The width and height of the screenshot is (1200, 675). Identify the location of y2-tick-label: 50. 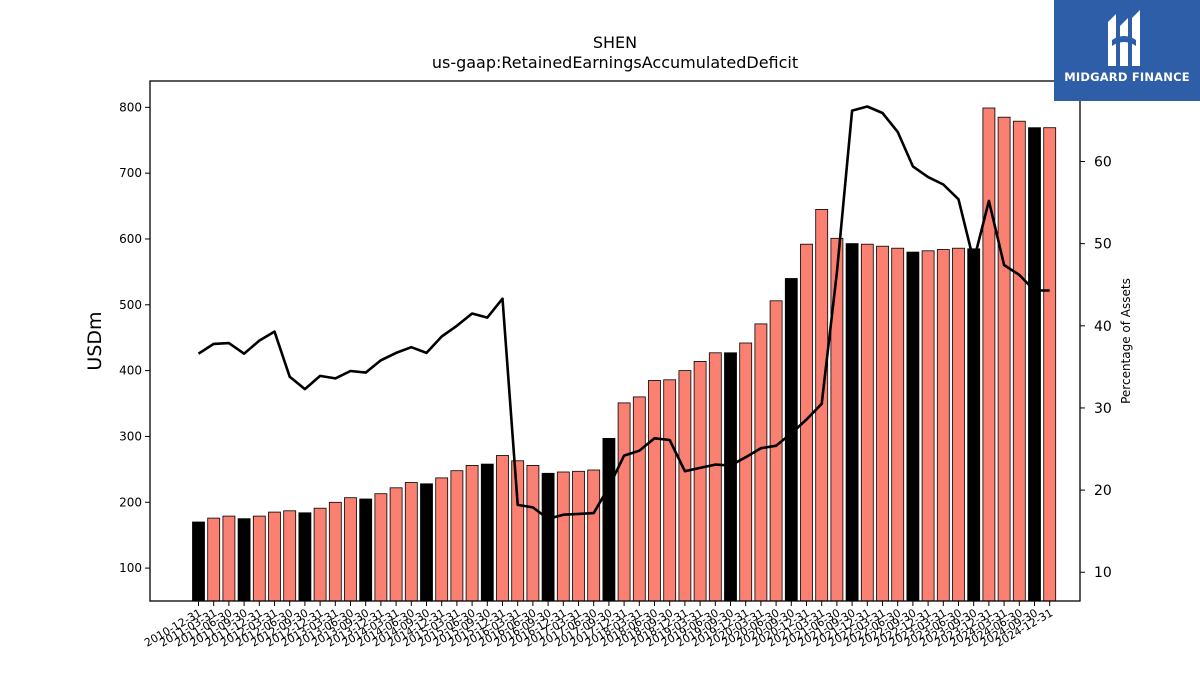
(1103, 245).